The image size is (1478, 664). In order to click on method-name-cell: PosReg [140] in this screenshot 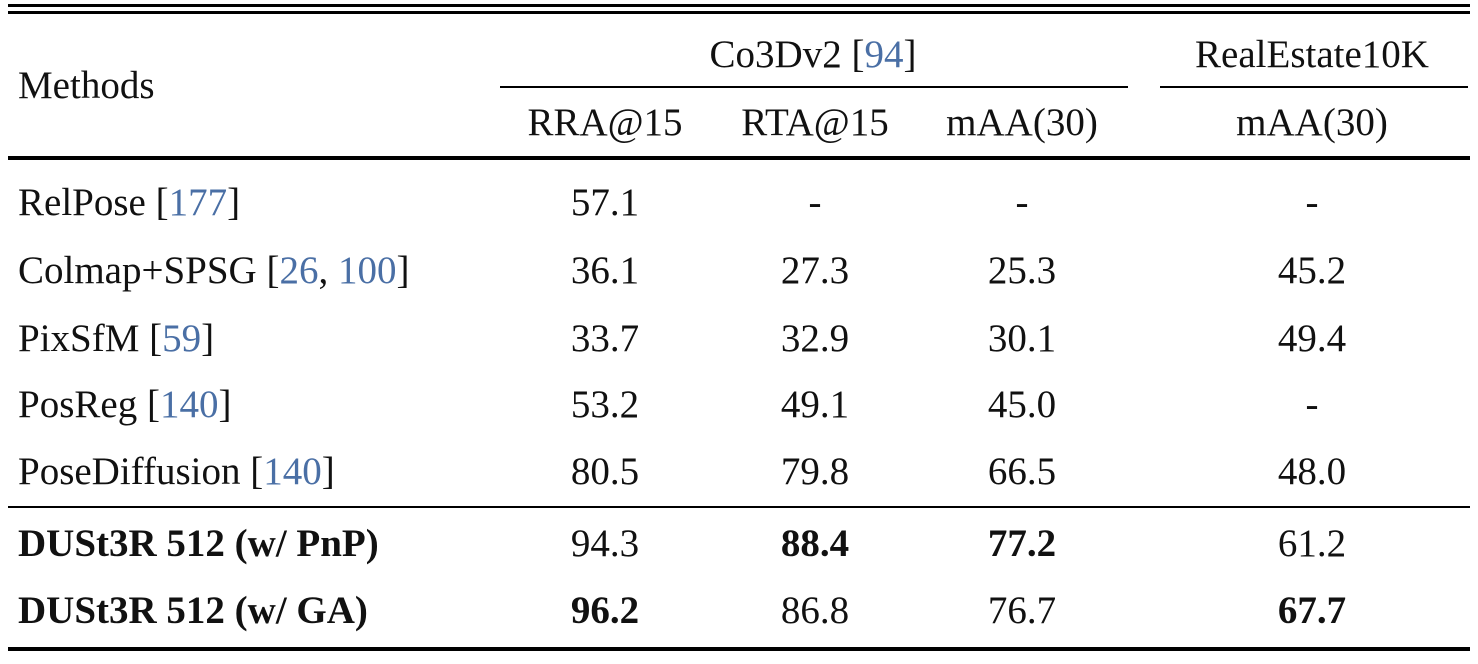, I will do `click(125, 404)`.